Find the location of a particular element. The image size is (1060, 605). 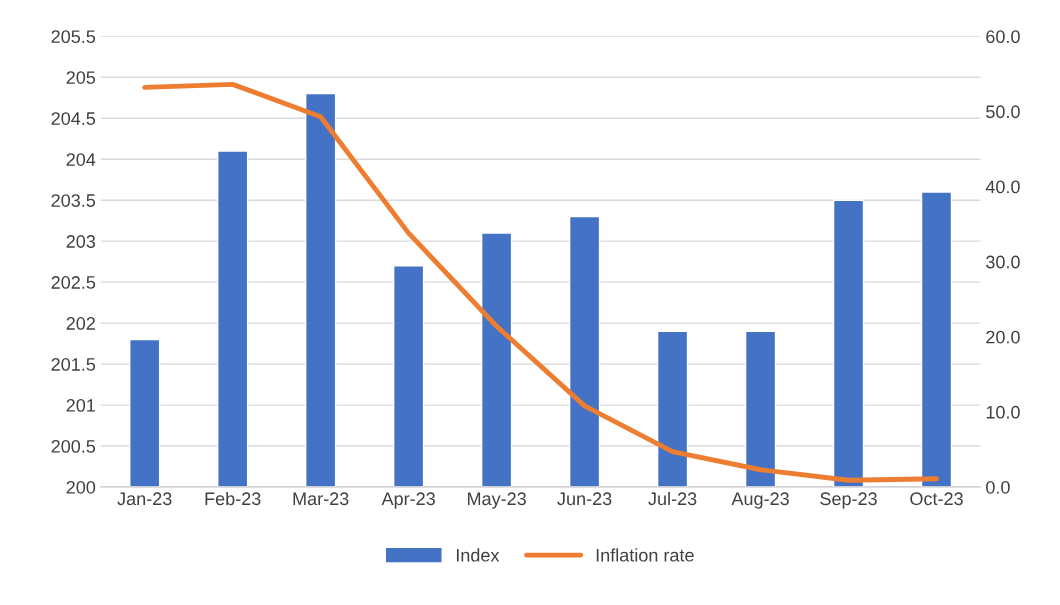

x-tick-label: Jun-23 is located at coordinates (584, 499).